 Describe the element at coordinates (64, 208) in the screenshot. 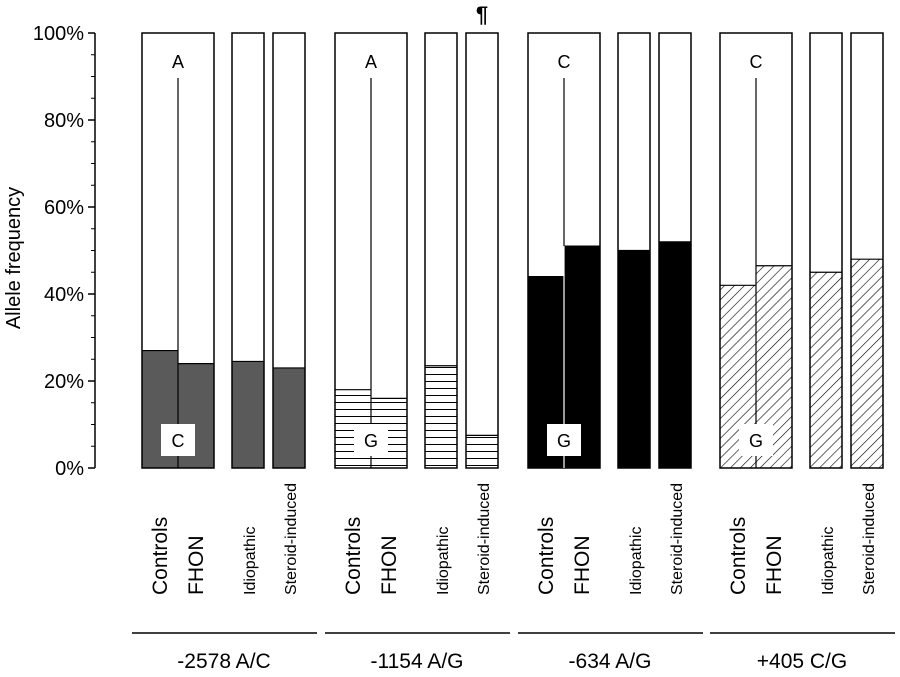

I see `y-tick-label: 60%` at that location.